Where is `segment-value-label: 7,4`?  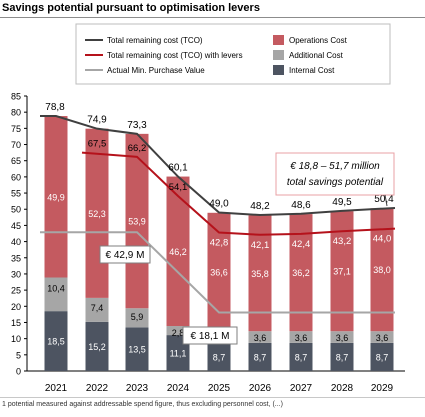 segment-value-label: 7,4 is located at coordinates (97, 308).